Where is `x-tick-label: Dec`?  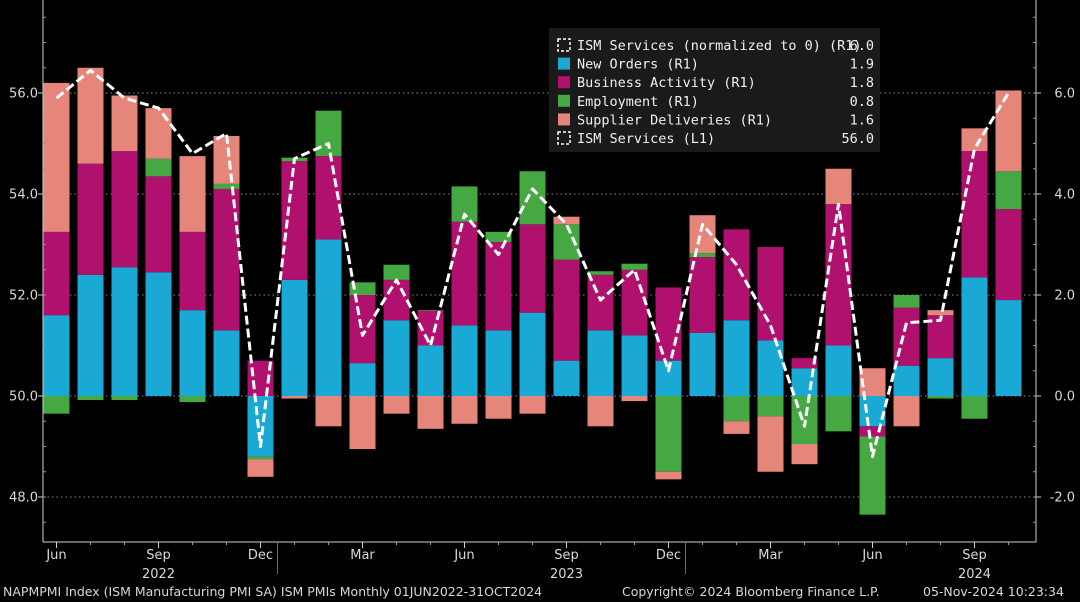
x-tick-label: Dec is located at coordinates (668, 555).